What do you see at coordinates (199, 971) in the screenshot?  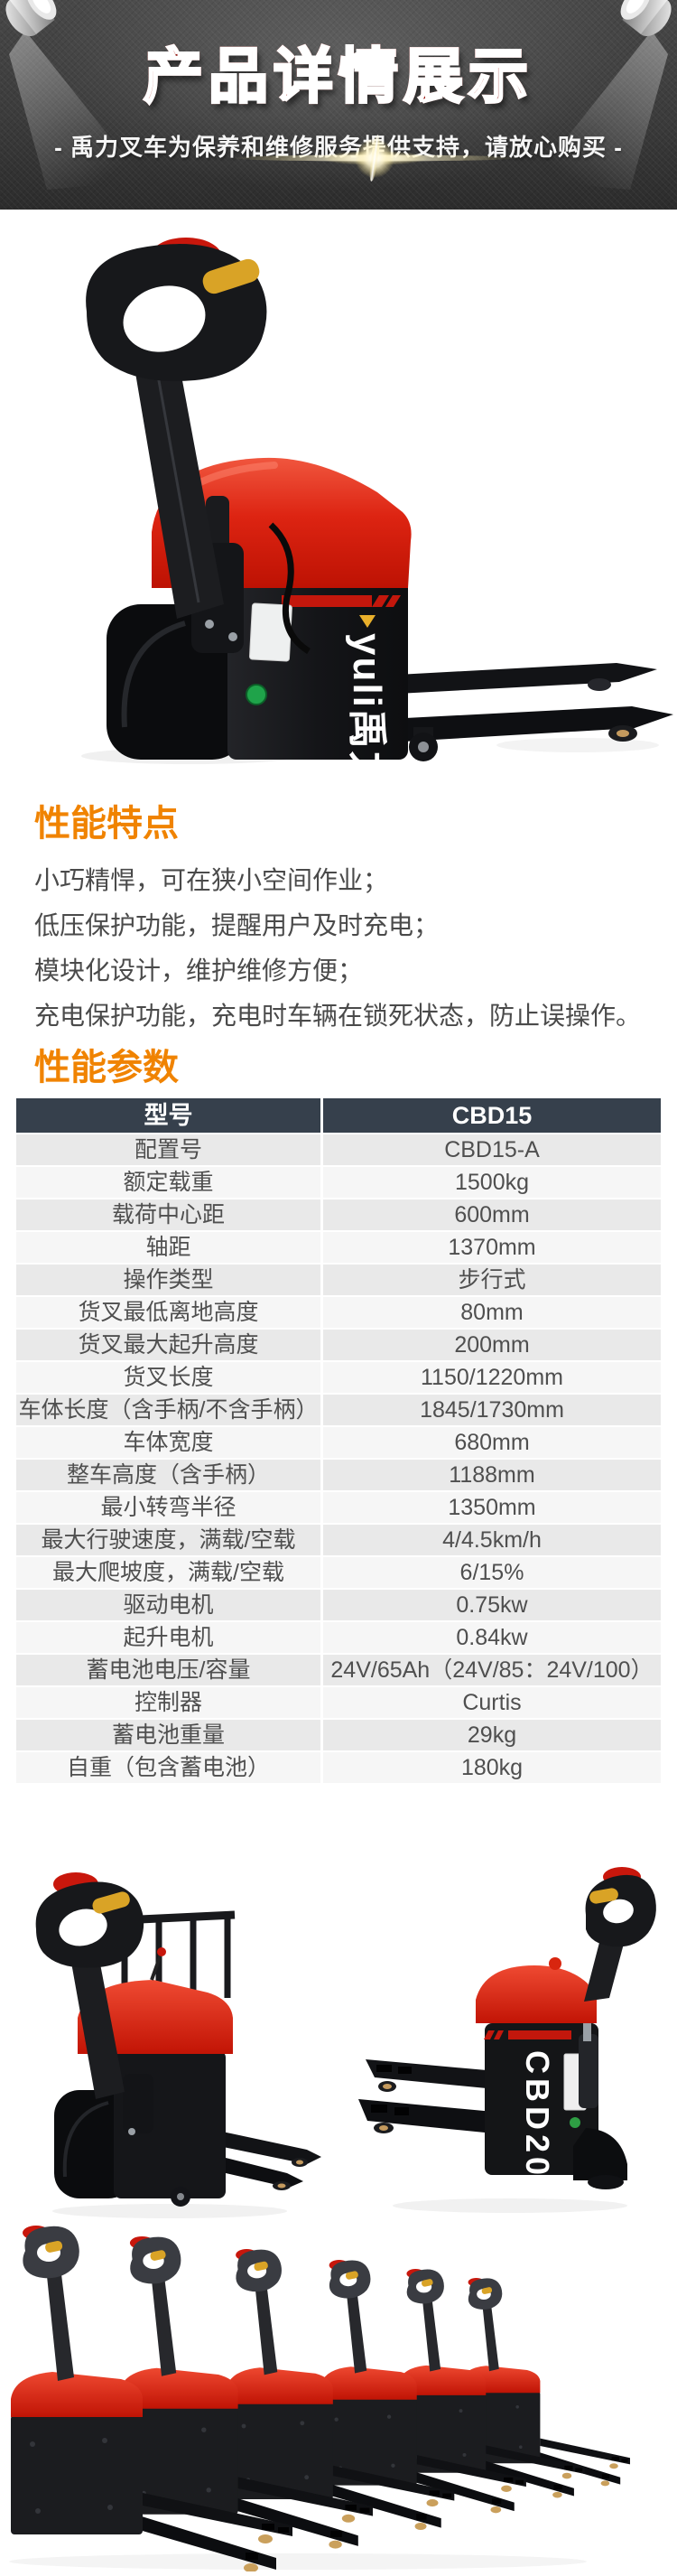 I see `feature-item: 模块化设计，维护维修方便；` at bounding box center [199, 971].